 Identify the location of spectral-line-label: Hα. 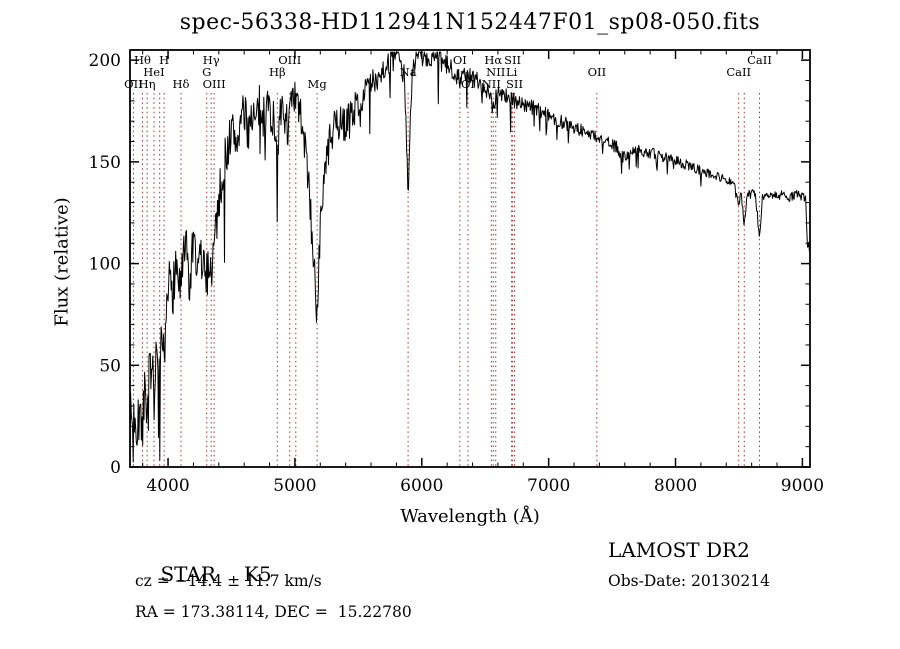
(493, 60).